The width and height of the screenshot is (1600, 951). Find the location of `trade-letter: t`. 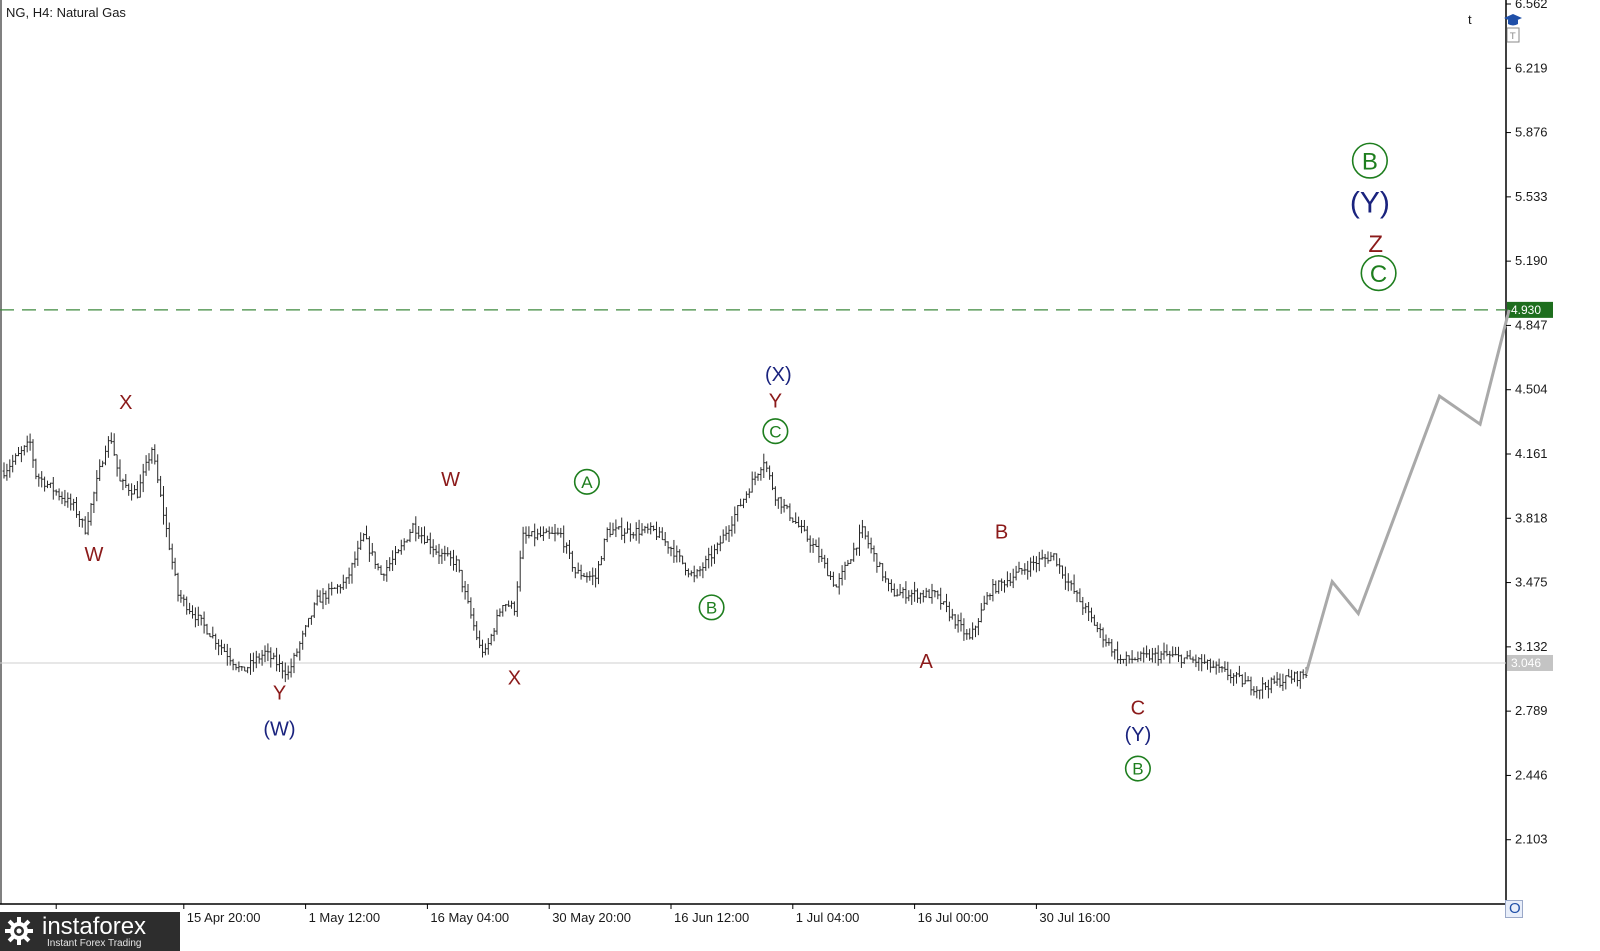

trade-letter: t is located at coordinates (1470, 19).